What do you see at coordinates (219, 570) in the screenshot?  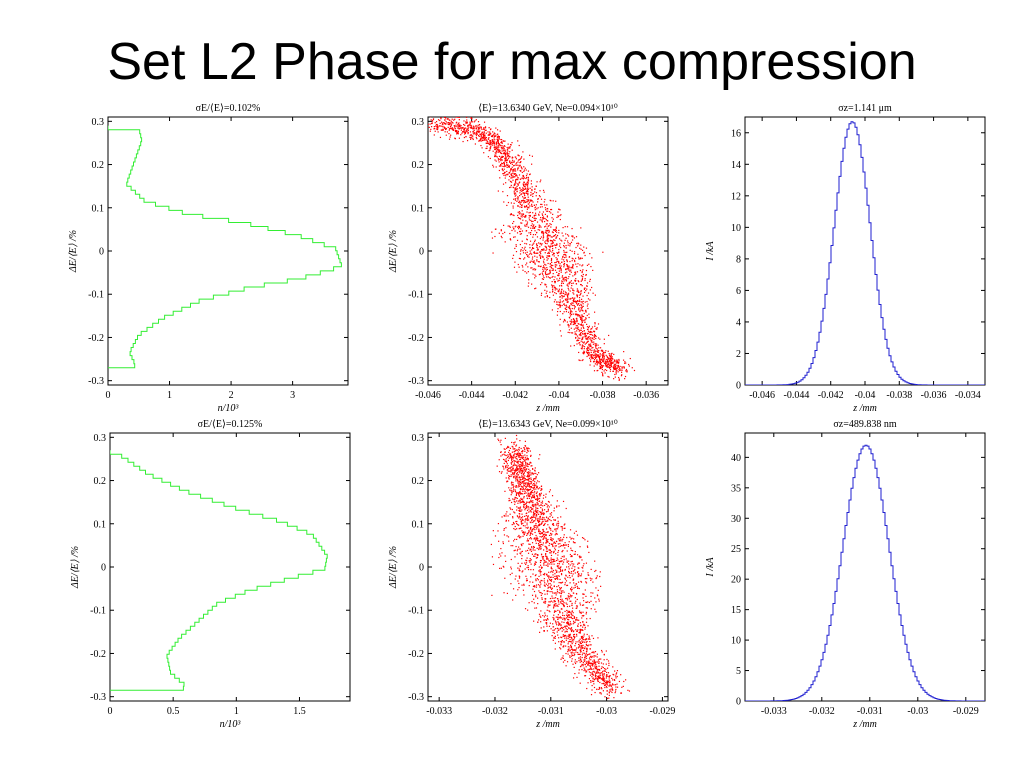 I see `plot-area` at bounding box center [219, 570].